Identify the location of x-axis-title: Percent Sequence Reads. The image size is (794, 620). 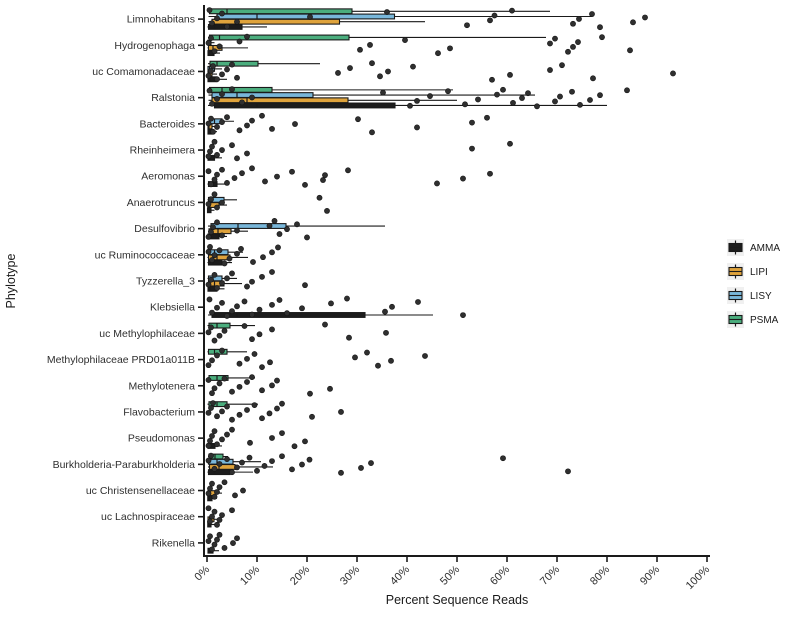
(457, 600).